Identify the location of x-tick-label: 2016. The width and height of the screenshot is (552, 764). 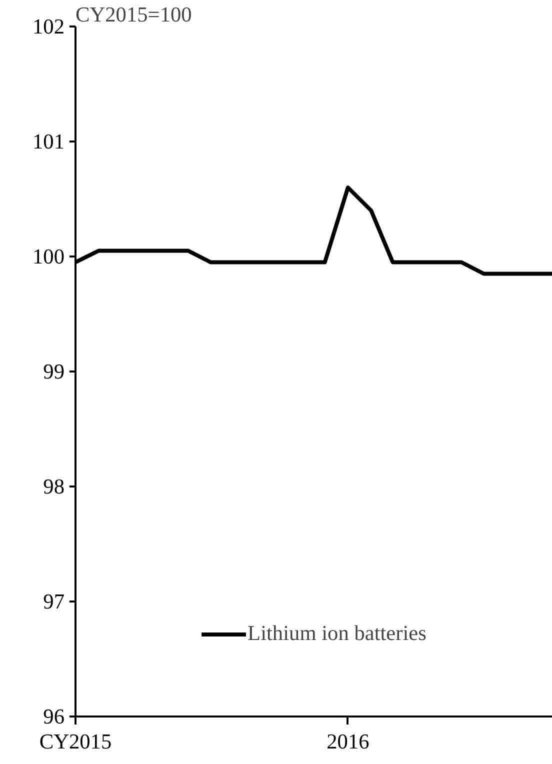
(348, 742).